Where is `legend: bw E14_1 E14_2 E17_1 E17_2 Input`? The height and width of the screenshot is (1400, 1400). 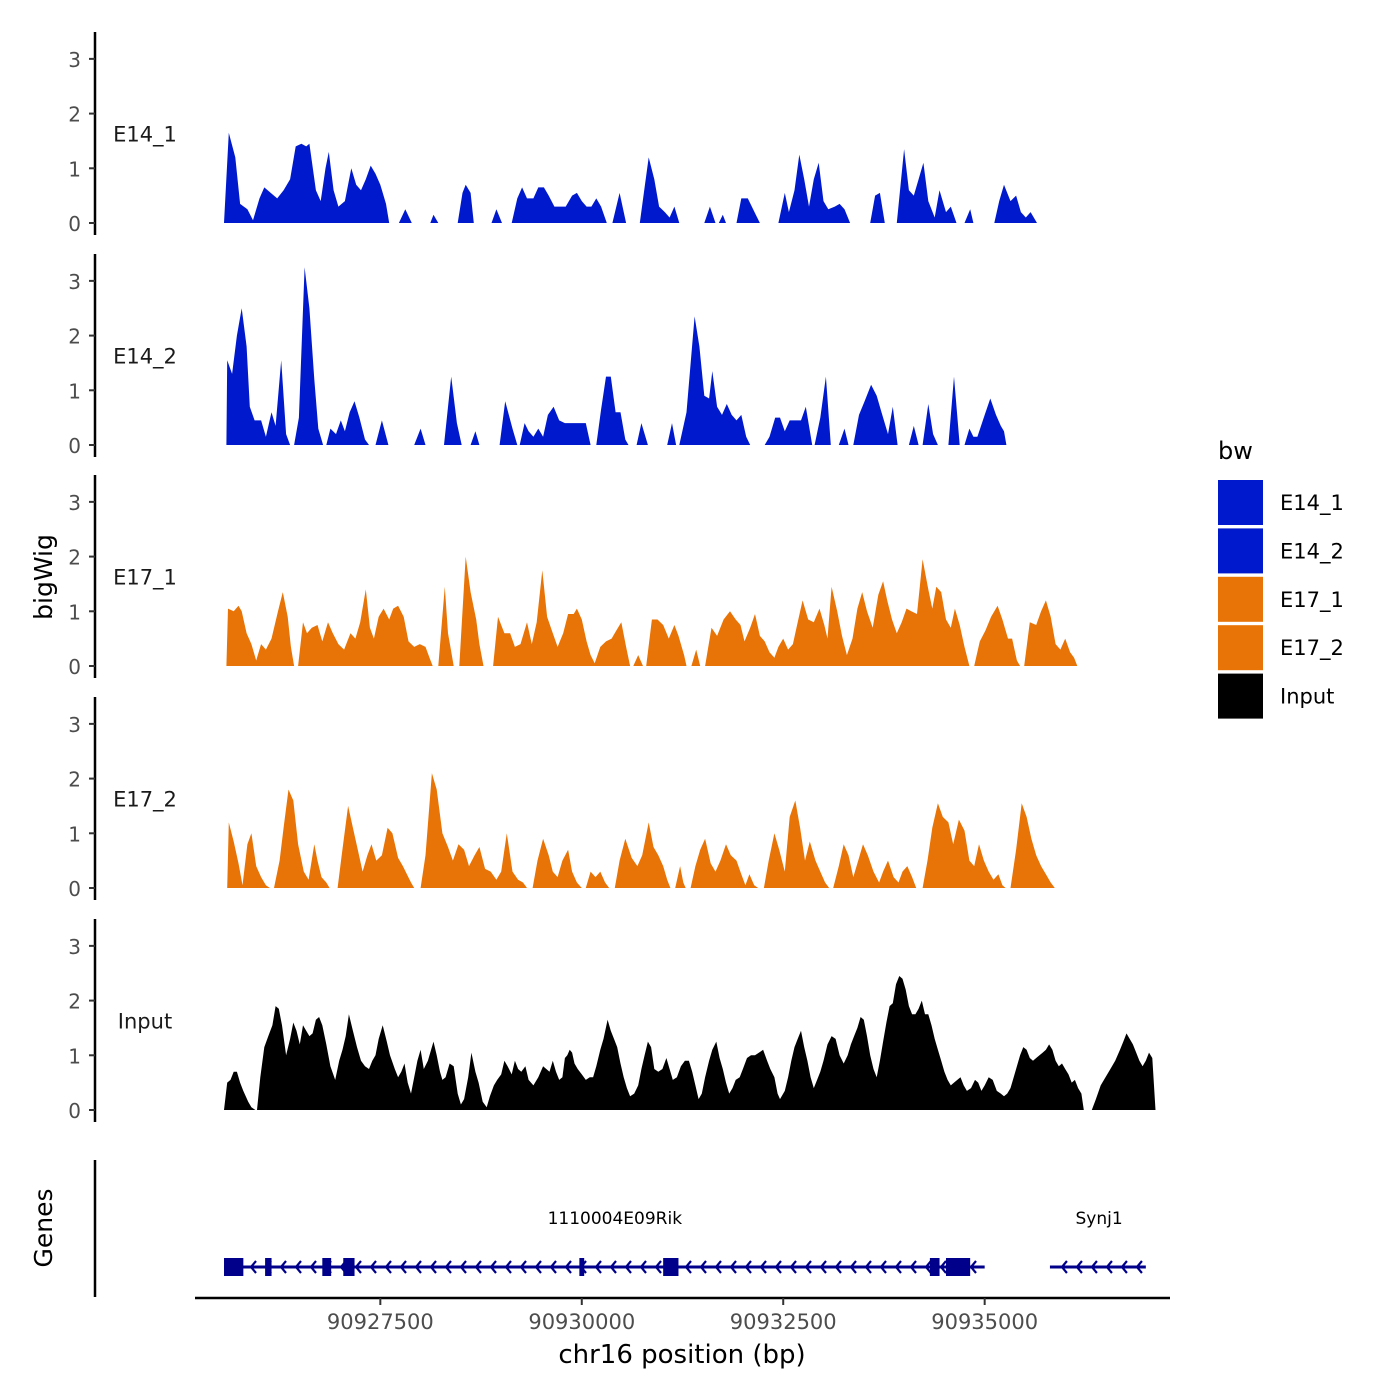
legend: bw E14_1 E14_2 E17_1 E17_2 Input is located at coordinates (1281, 578).